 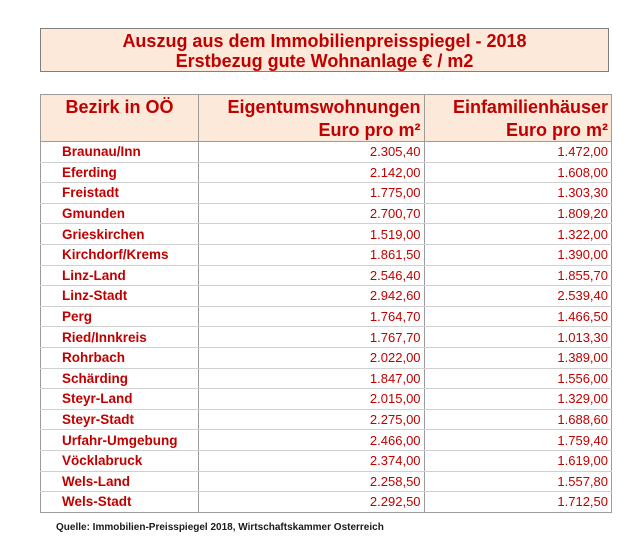 What do you see at coordinates (518, 152) in the screenshot?
I see `house-price-cell: 1.472,00` at bounding box center [518, 152].